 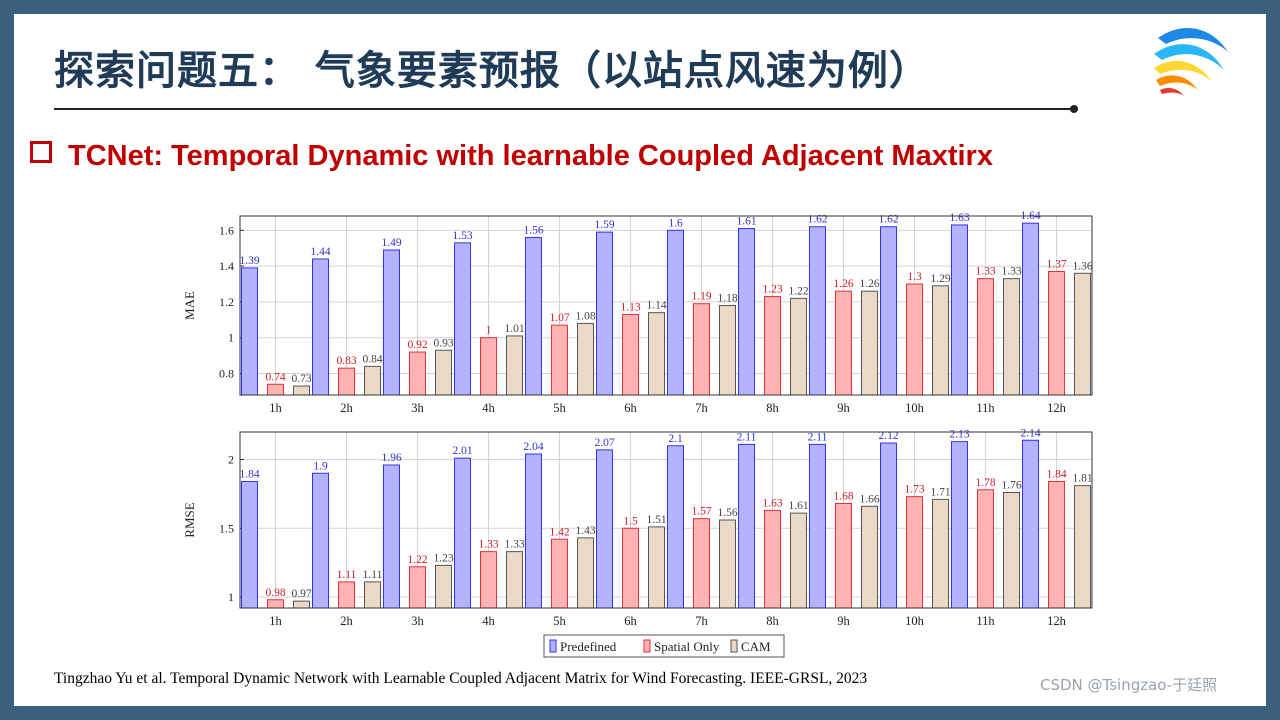 I want to click on legend-label: Spatial Only, so click(x=687, y=646).